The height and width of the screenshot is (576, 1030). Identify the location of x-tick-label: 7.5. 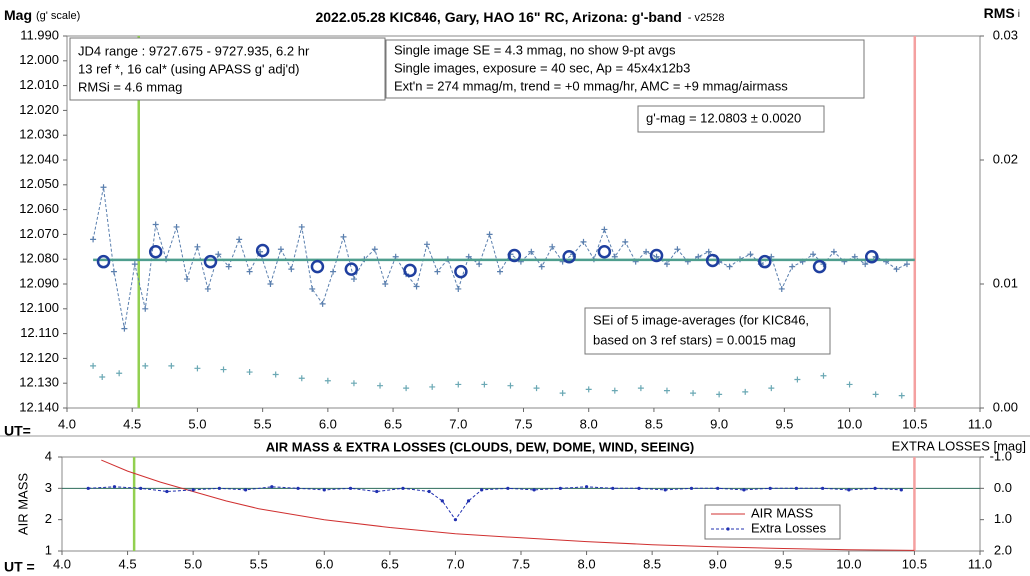
(521, 563).